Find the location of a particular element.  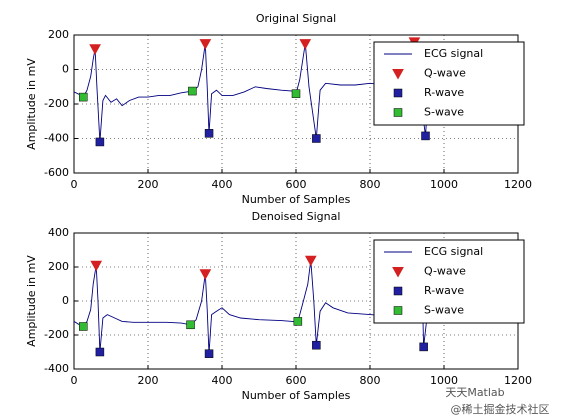

watermark: @稀土掘金技术社区 is located at coordinates (500, 409).